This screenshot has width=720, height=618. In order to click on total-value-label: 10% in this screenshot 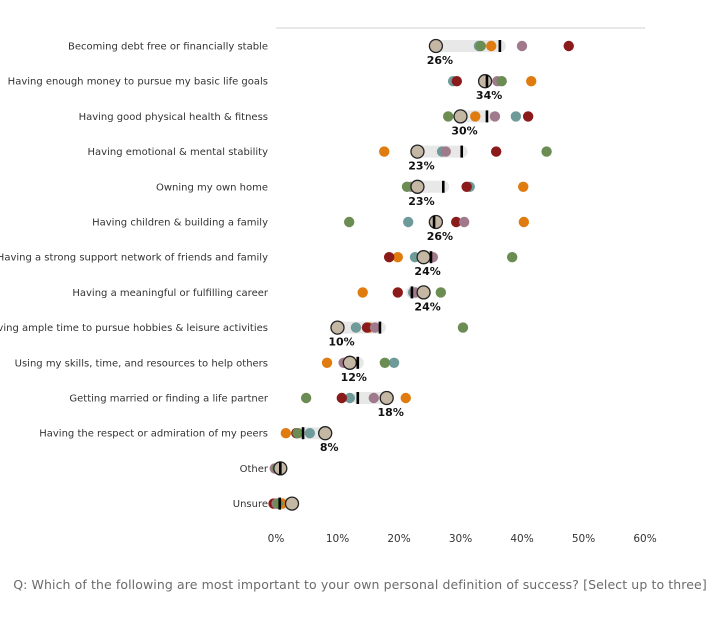, I will do `click(341, 342)`.